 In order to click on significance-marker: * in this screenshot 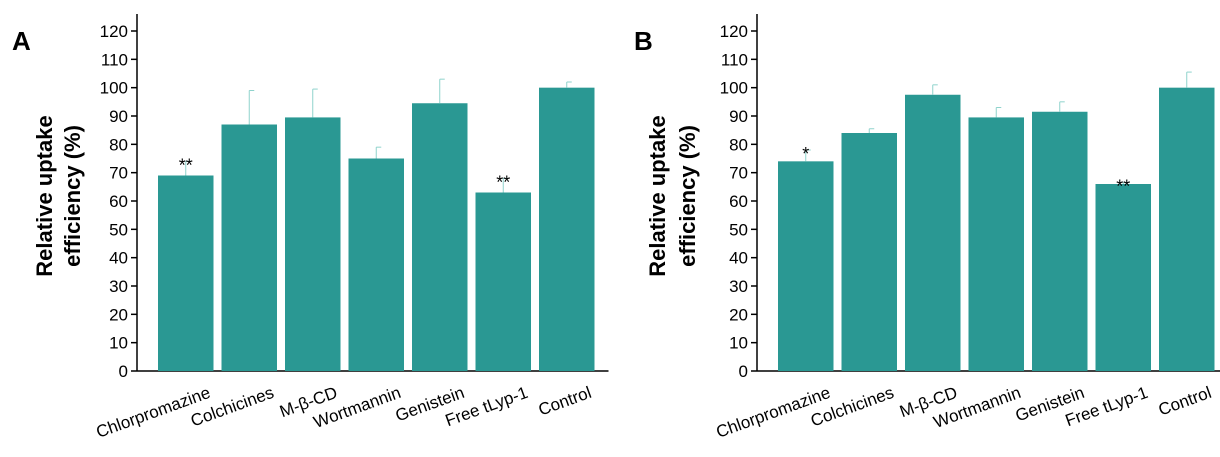, I will do `click(805, 154)`.